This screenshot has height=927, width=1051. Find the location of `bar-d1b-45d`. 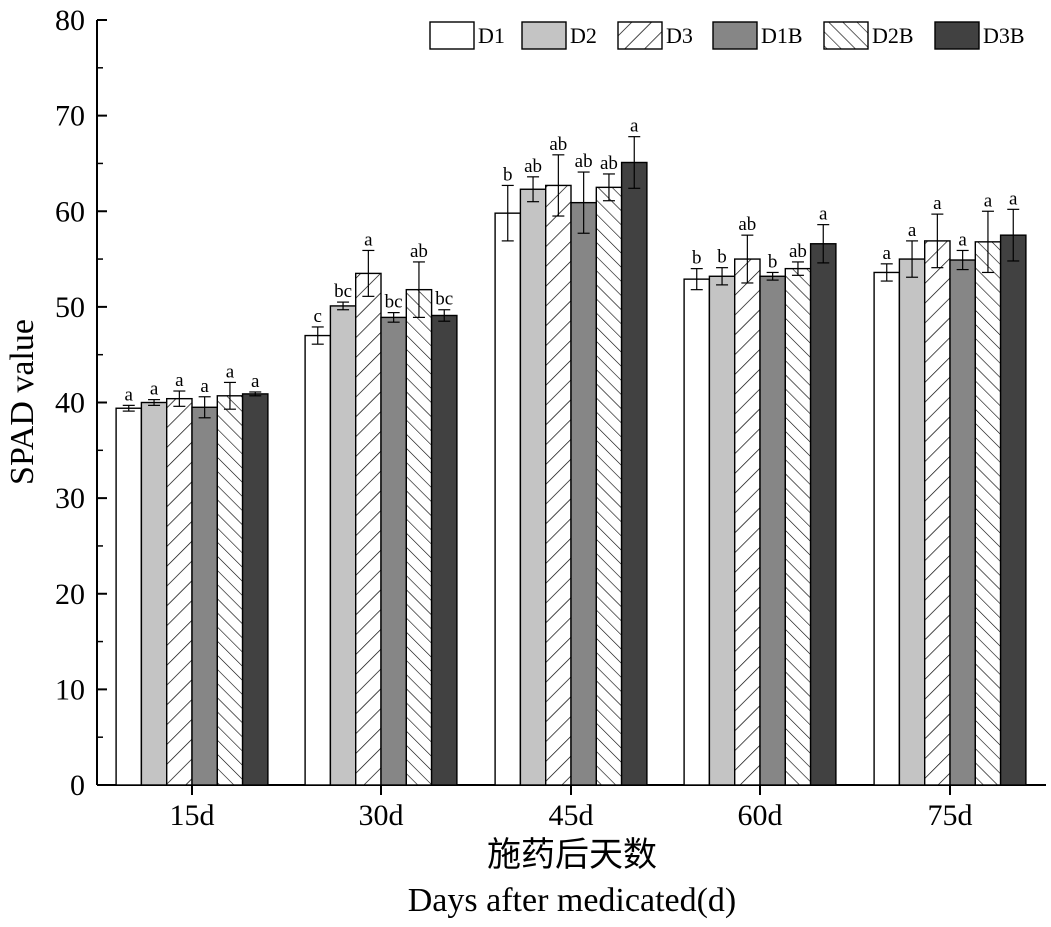

bar-d1b-45d is located at coordinates (583, 493).